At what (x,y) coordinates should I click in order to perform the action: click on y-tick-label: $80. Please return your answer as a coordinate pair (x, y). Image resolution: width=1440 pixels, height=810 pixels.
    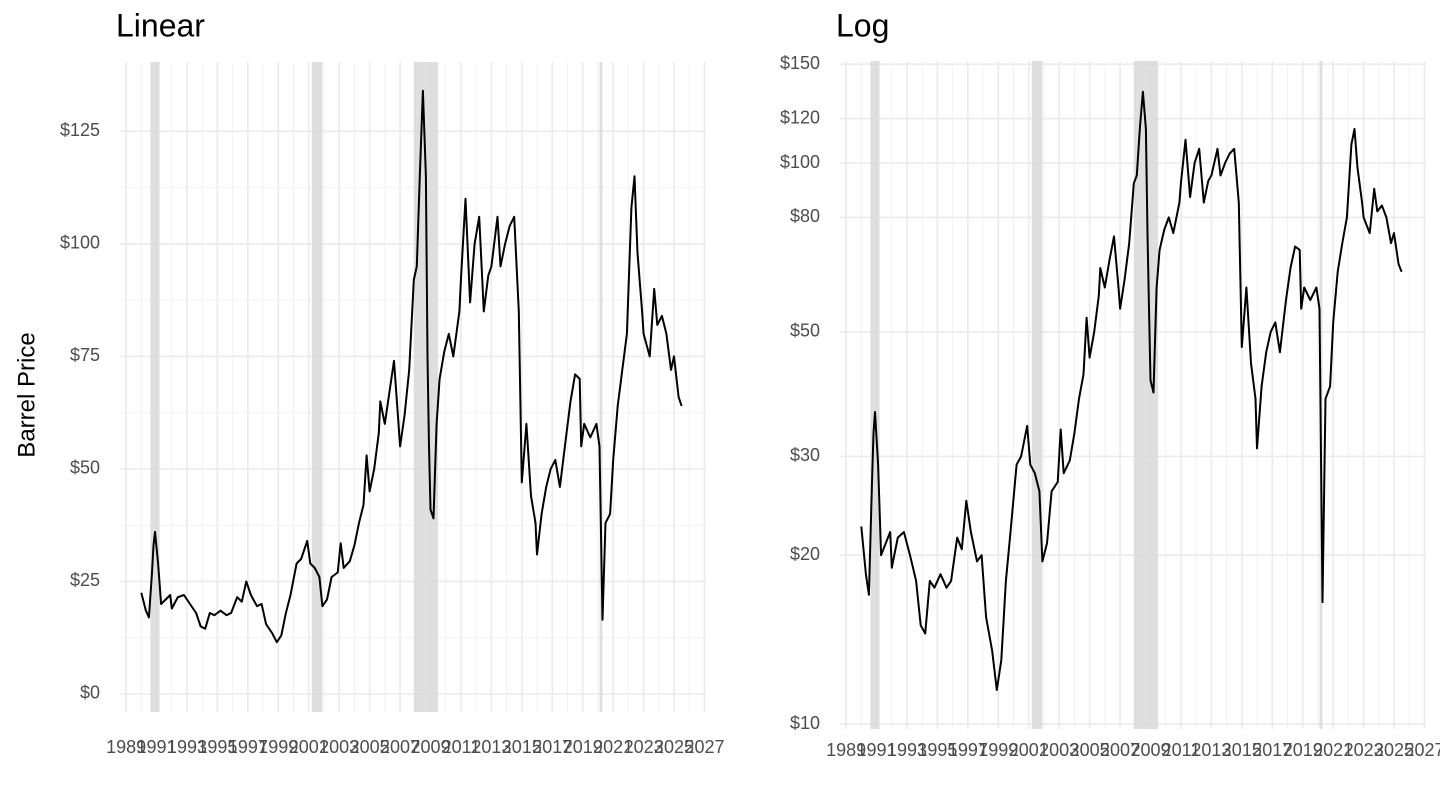
    Looking at the image, I should click on (805, 216).